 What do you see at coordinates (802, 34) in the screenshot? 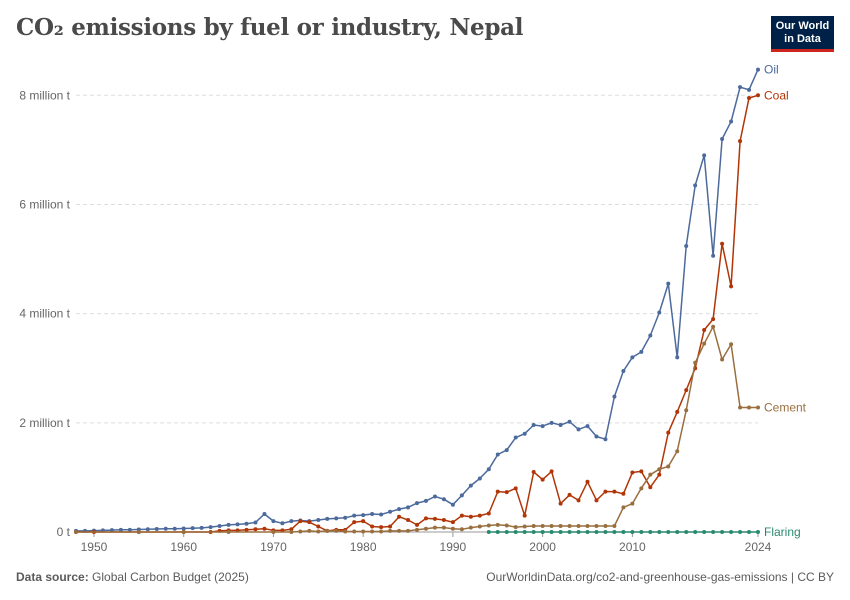
I see `owid-logo: Our World in Data` at bounding box center [802, 34].